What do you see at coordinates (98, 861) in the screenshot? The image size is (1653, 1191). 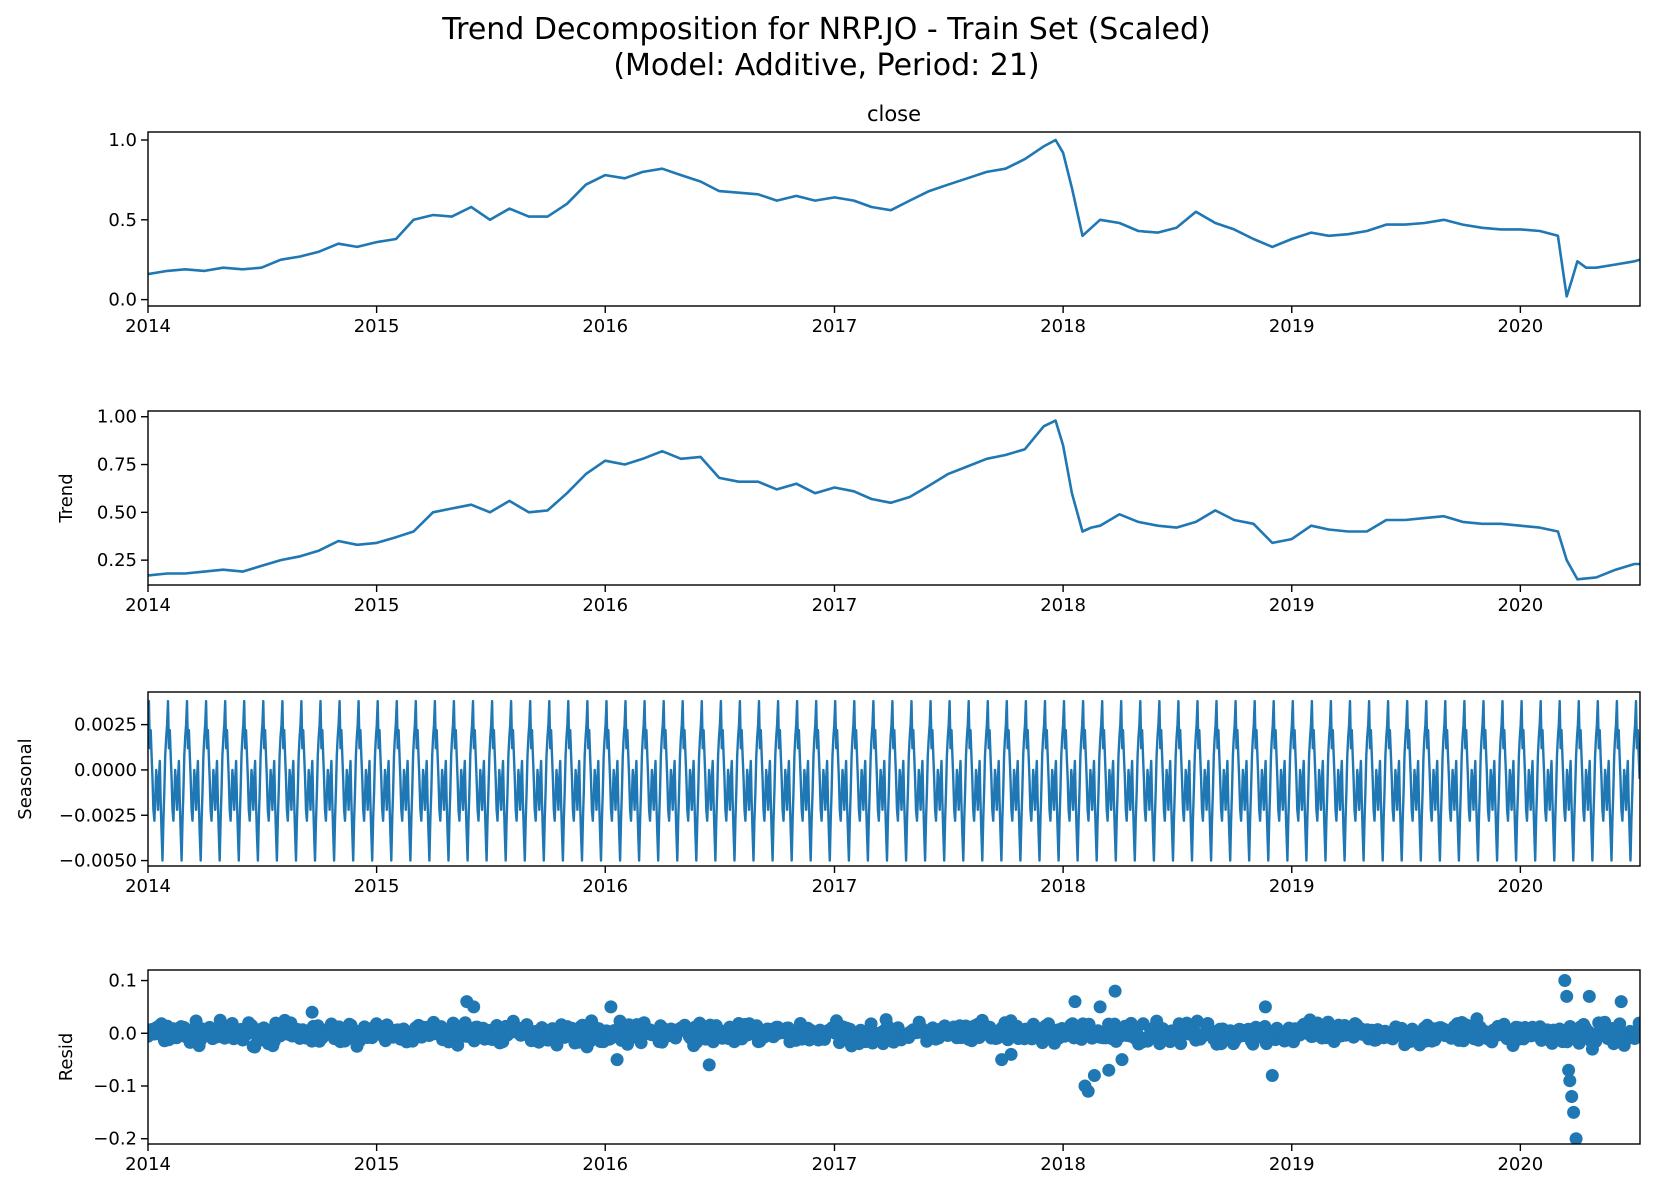 I see `y-tick-label: −0.0050` at bounding box center [98, 861].